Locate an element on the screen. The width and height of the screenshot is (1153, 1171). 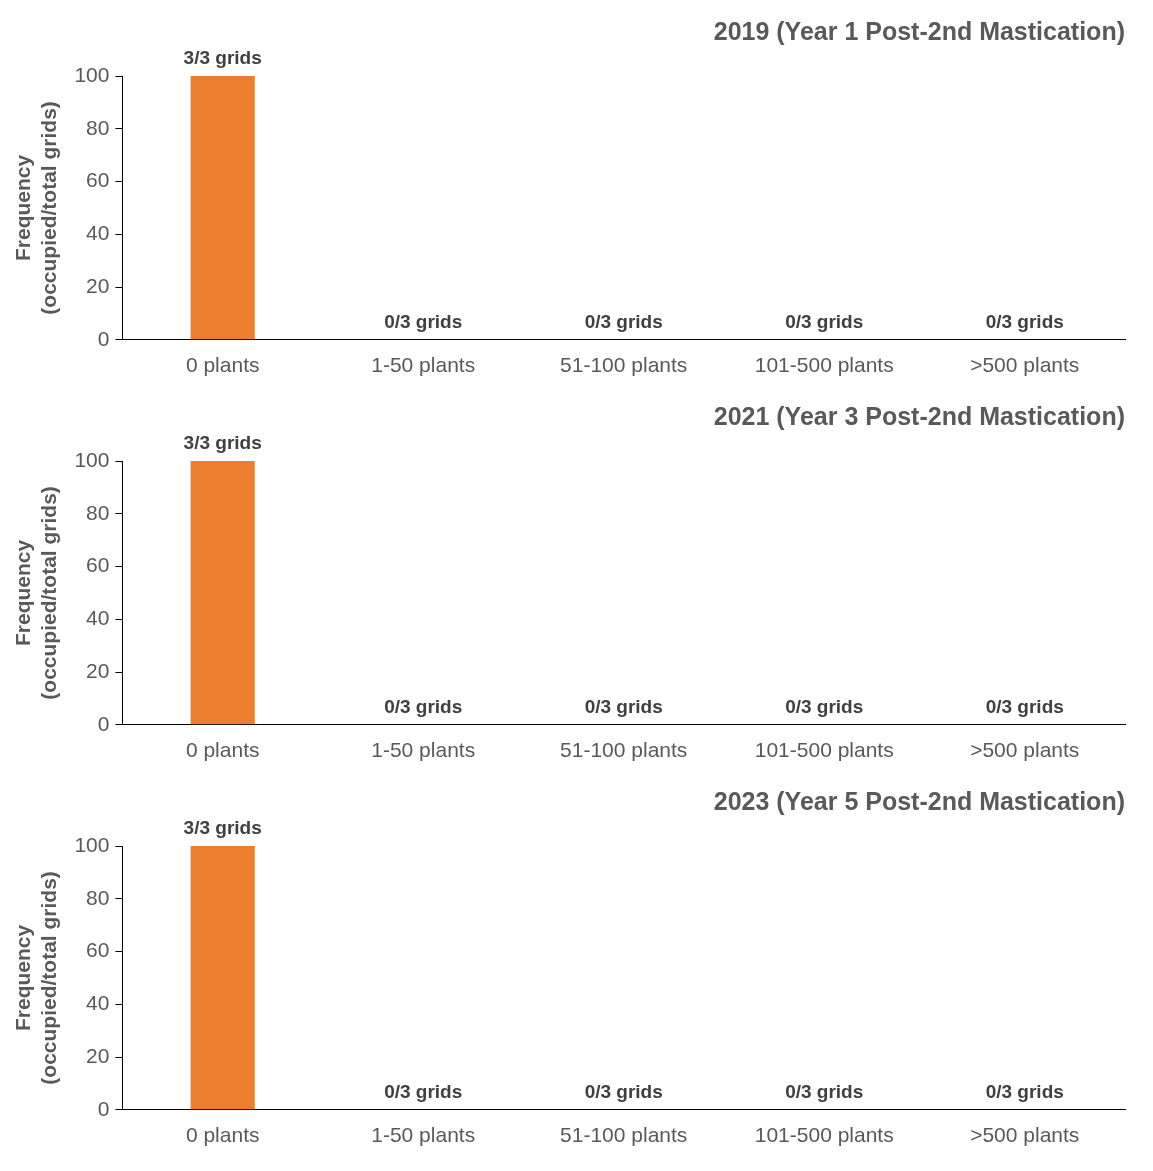
chart-title: 2023 (Year 5 Post-2nd Mastication) is located at coordinates (919, 800).